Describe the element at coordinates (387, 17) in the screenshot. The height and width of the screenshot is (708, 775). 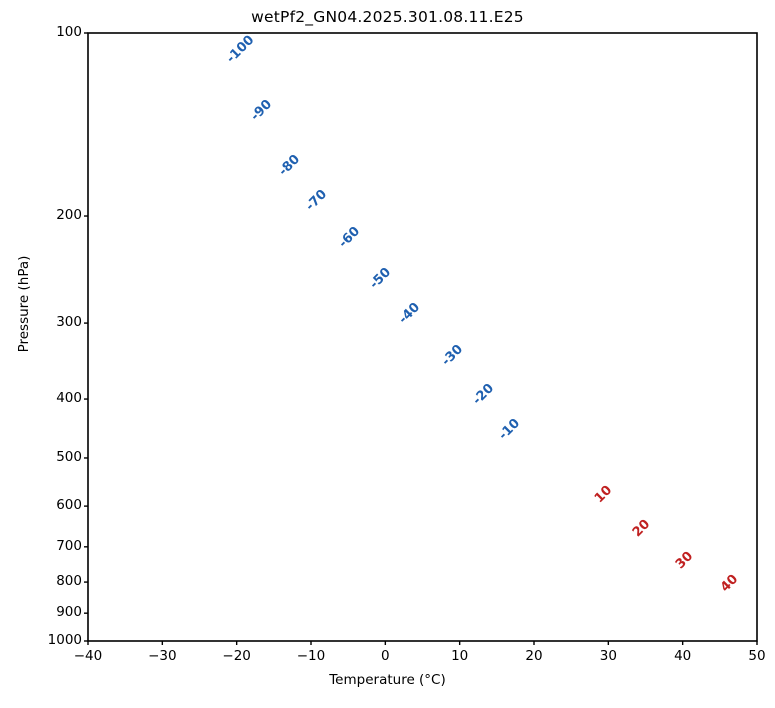
I see `chart-title: wetPf2_GN04.2025.301.08.11.E25` at that location.